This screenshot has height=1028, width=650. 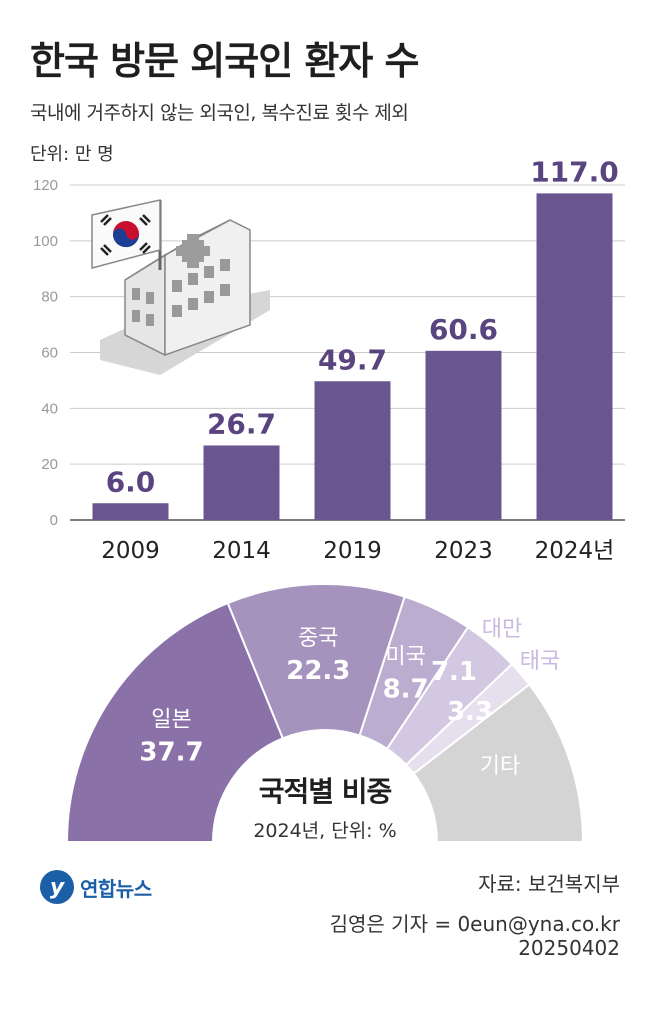 What do you see at coordinates (72, 154) in the screenshot?
I see `unit-label: 단위: 만 명` at bounding box center [72, 154].